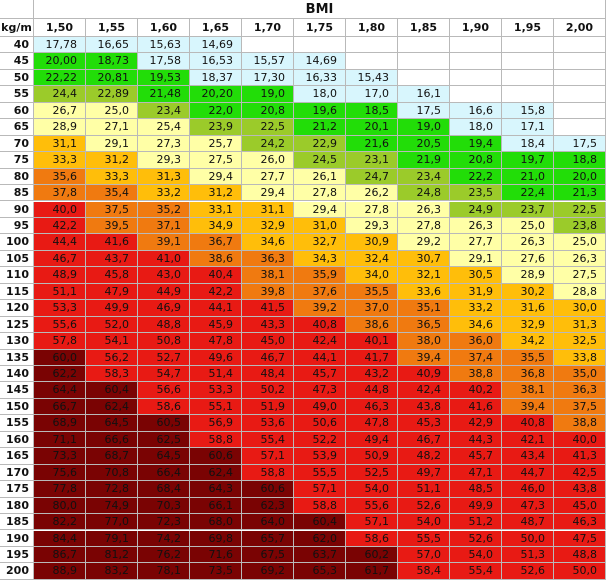 This screenshot has height=580, width=614. I want to click on bmi-cell: 52,2, so click(320, 440).